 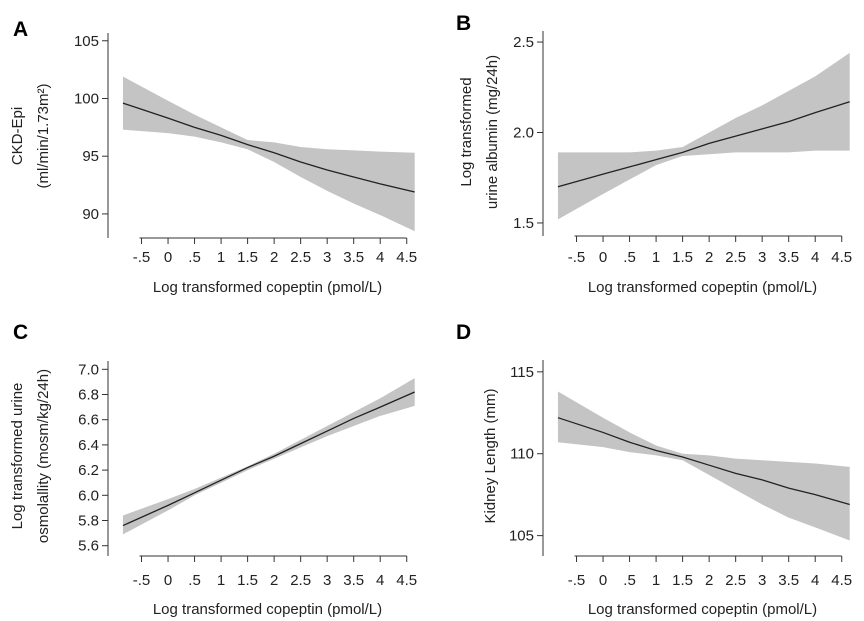 What do you see at coordinates (86, 98) in the screenshot?
I see `y-tick-label: 100` at bounding box center [86, 98].